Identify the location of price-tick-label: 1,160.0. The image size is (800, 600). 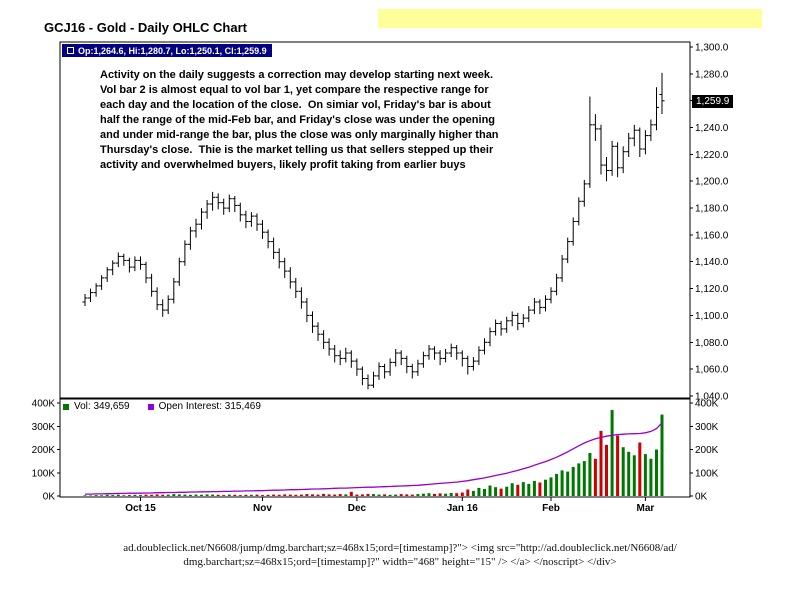
(712, 235).